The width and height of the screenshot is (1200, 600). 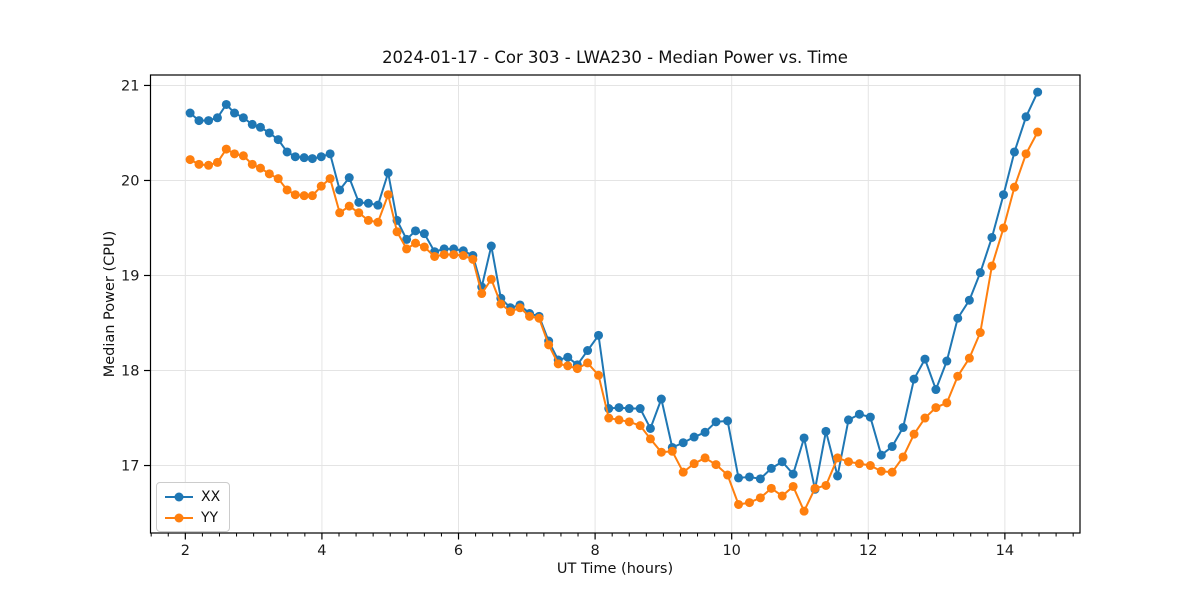 What do you see at coordinates (130, 276) in the screenshot?
I see `y-tick-label: 19` at bounding box center [130, 276].